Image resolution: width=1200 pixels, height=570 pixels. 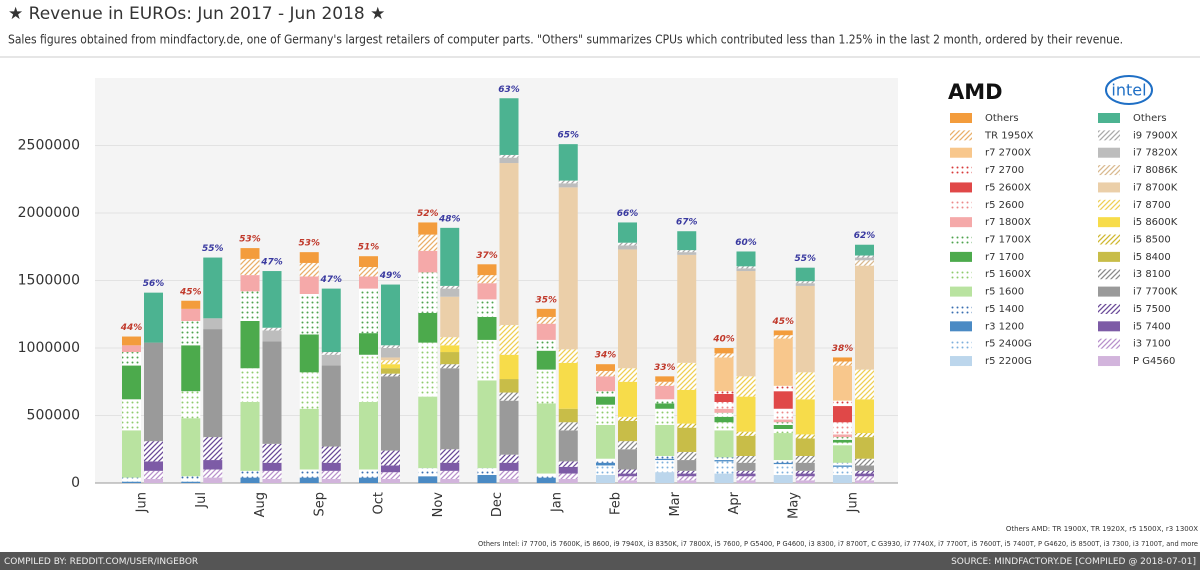 I want to click on share-label: 40%, so click(x=723, y=340).